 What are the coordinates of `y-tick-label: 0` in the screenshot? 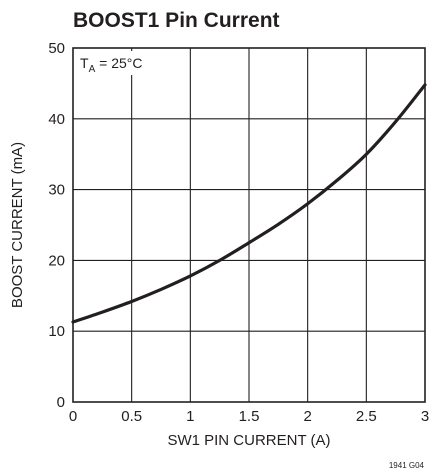 It's located at (61, 402).